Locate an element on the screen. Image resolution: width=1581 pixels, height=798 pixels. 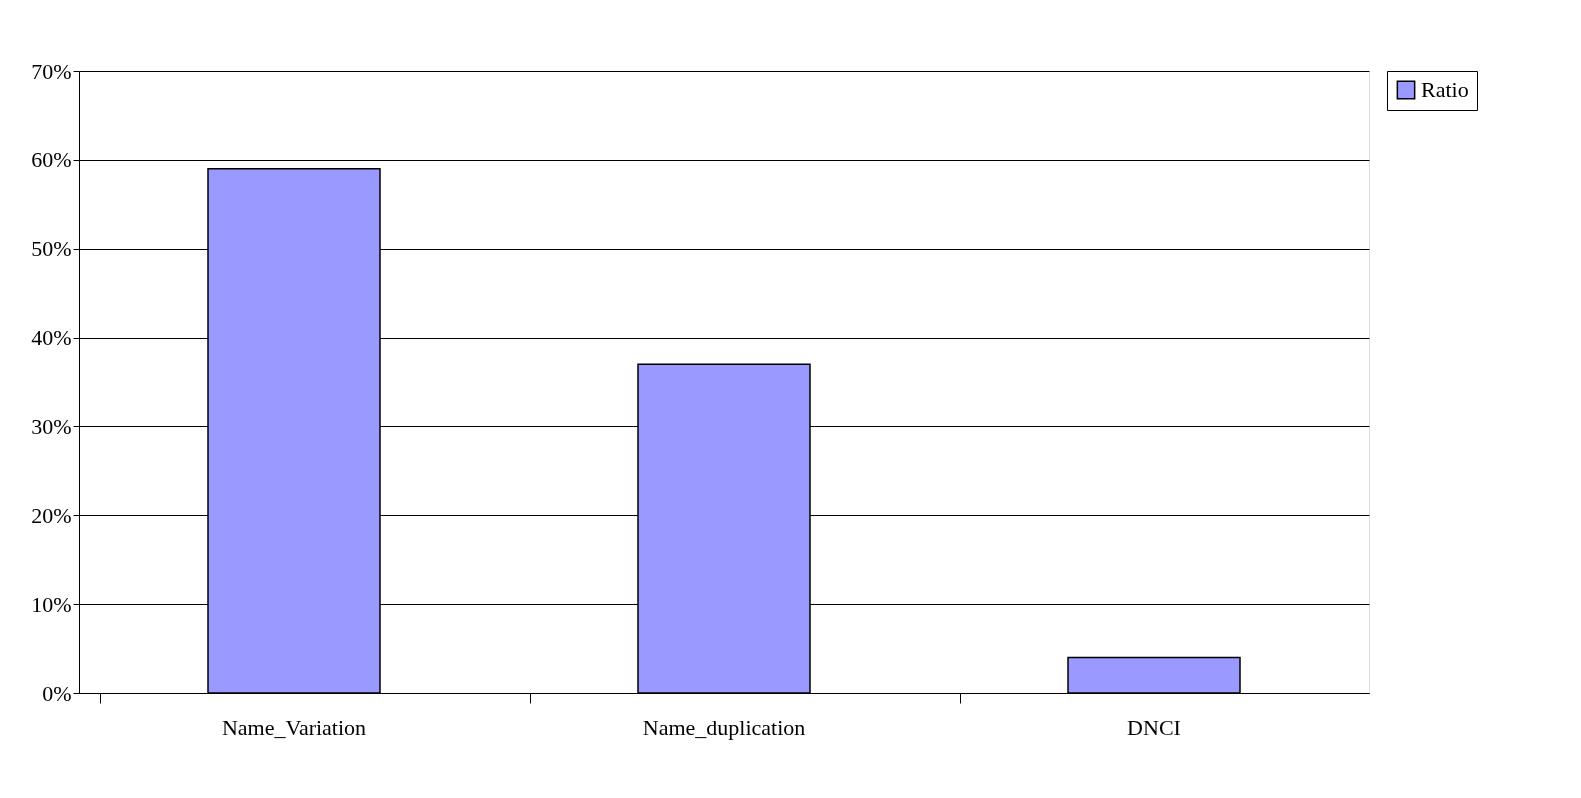
y-tick-label: 60% is located at coordinates (51, 160).